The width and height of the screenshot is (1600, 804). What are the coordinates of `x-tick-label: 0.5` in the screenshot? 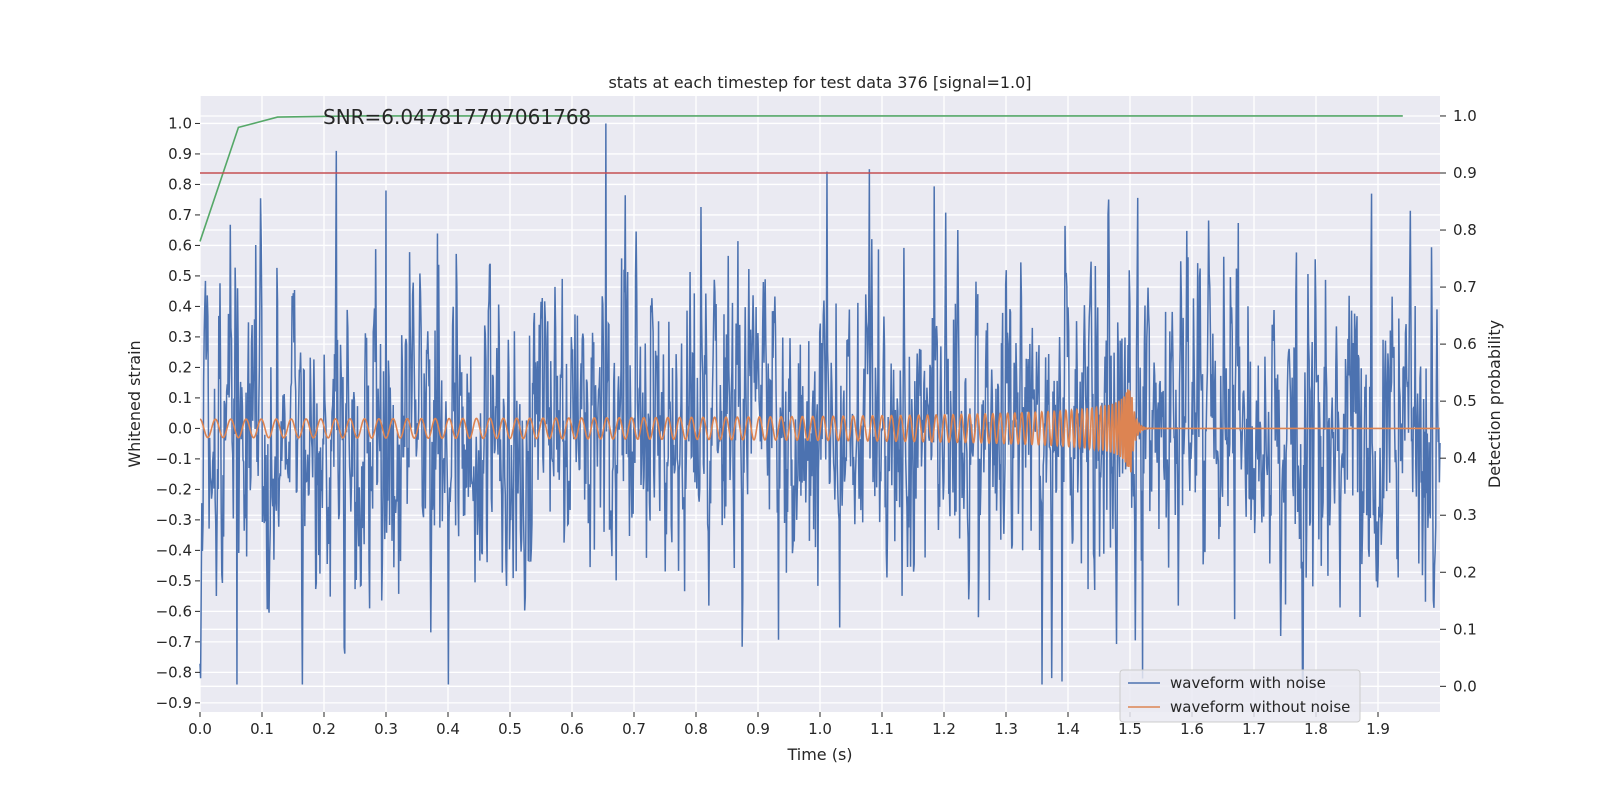 It's located at (510, 729).